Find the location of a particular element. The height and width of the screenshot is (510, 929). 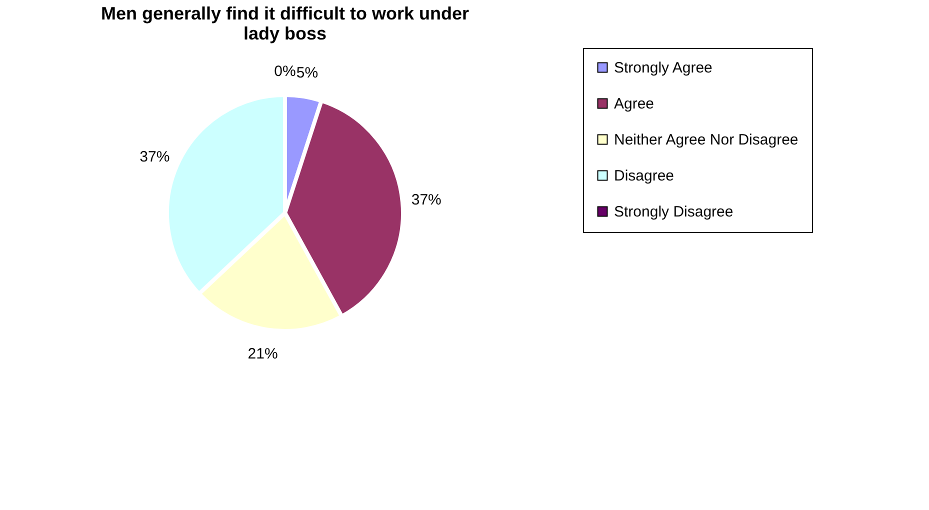

data-label: 21% is located at coordinates (263, 353).